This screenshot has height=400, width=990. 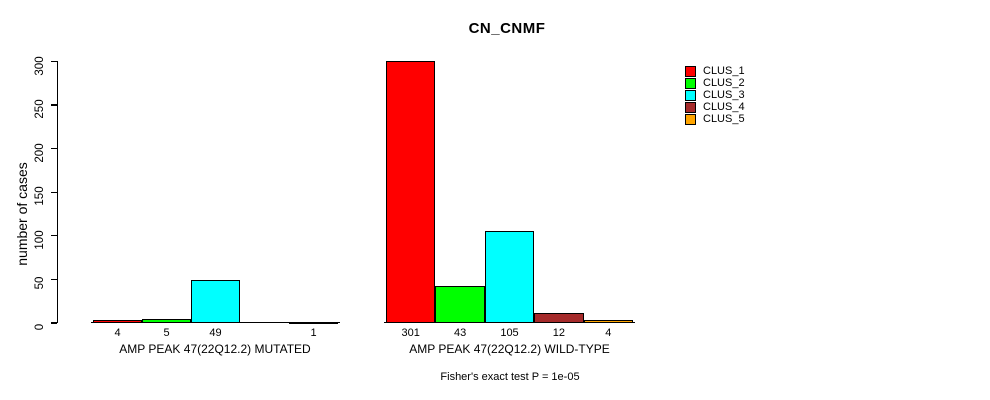 What do you see at coordinates (509, 349) in the screenshot?
I see `group-label-wild-type: AMP PEAK 47(22Q12.2) WILD-TYPE` at bounding box center [509, 349].